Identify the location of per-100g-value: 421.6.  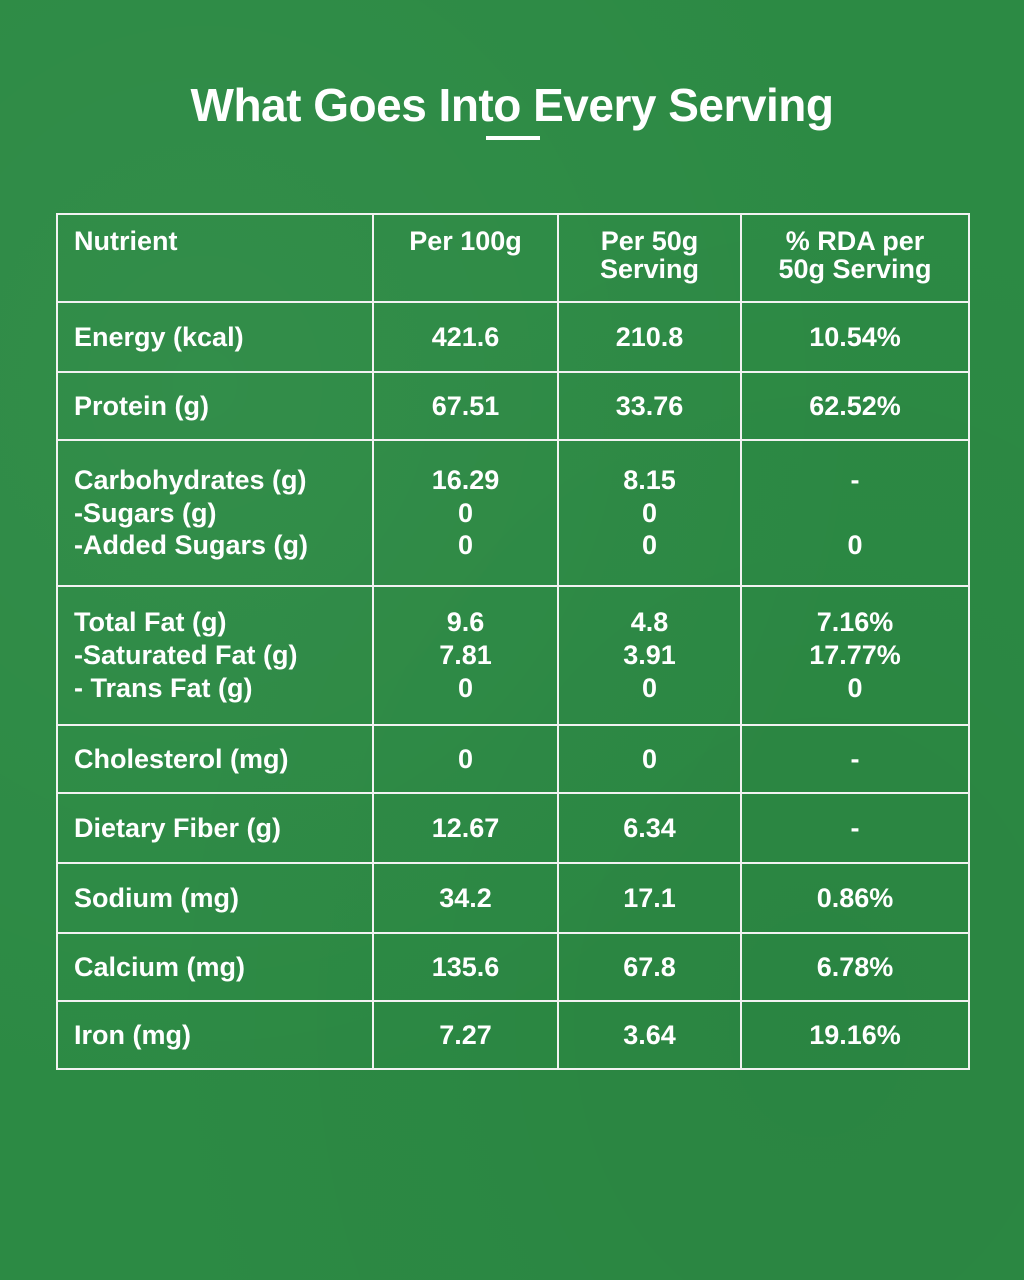
(465, 337).